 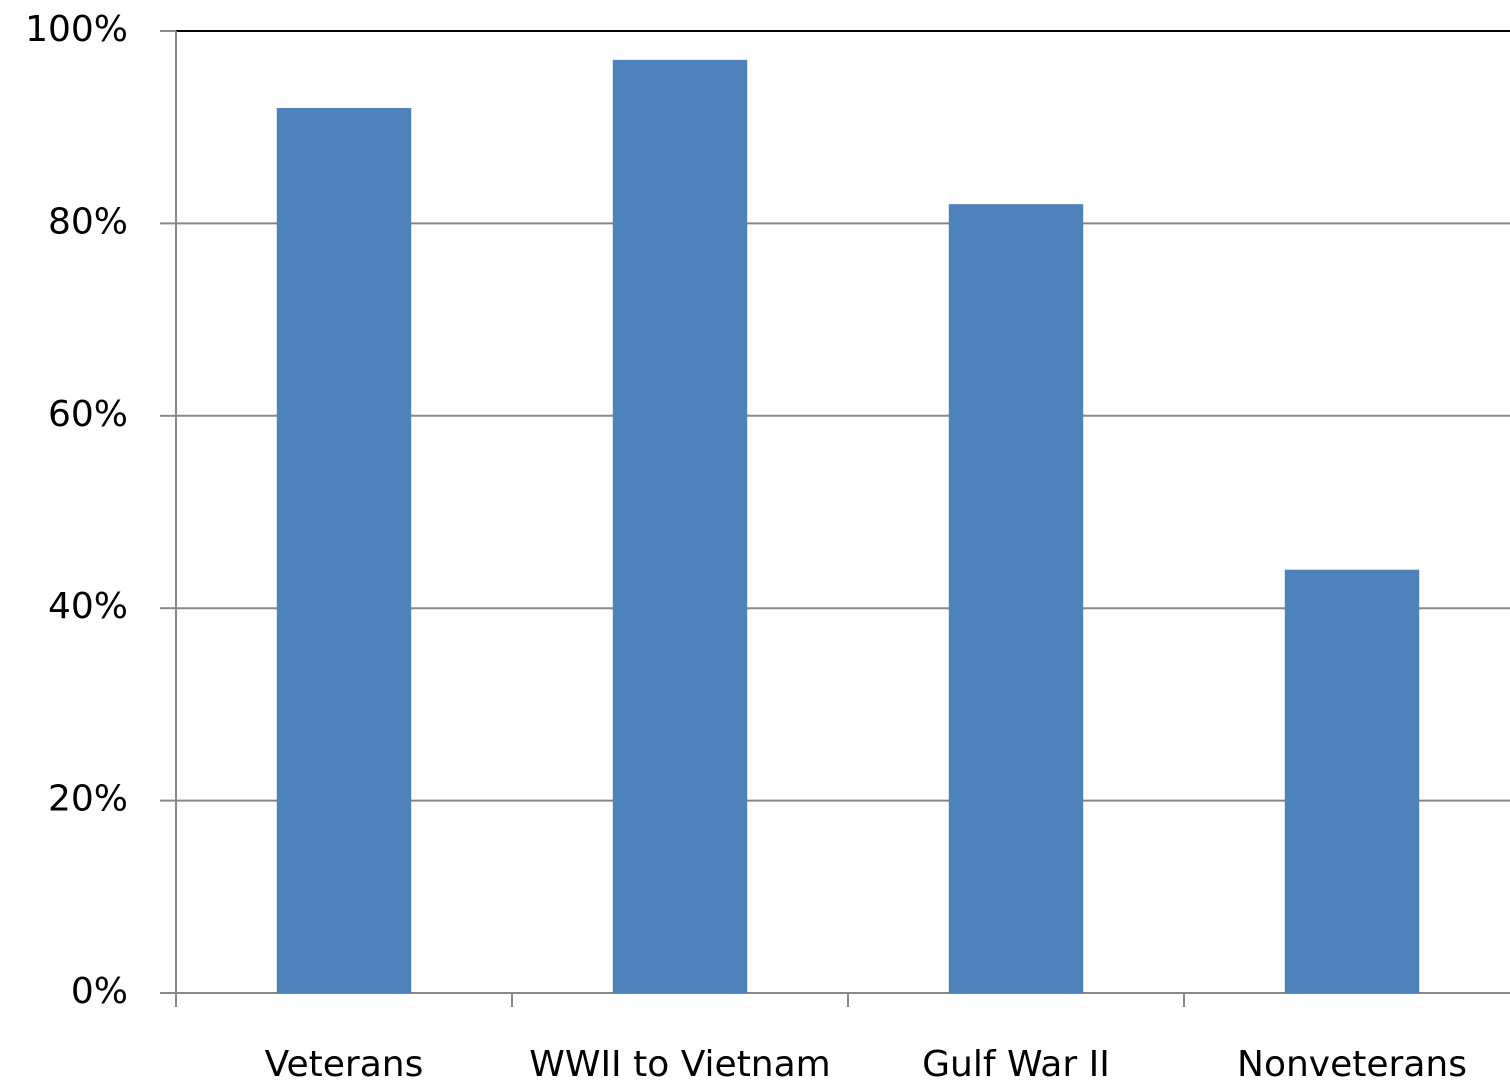 I want to click on x-tick-label: Gulf War II, so click(x=1016, y=1064).